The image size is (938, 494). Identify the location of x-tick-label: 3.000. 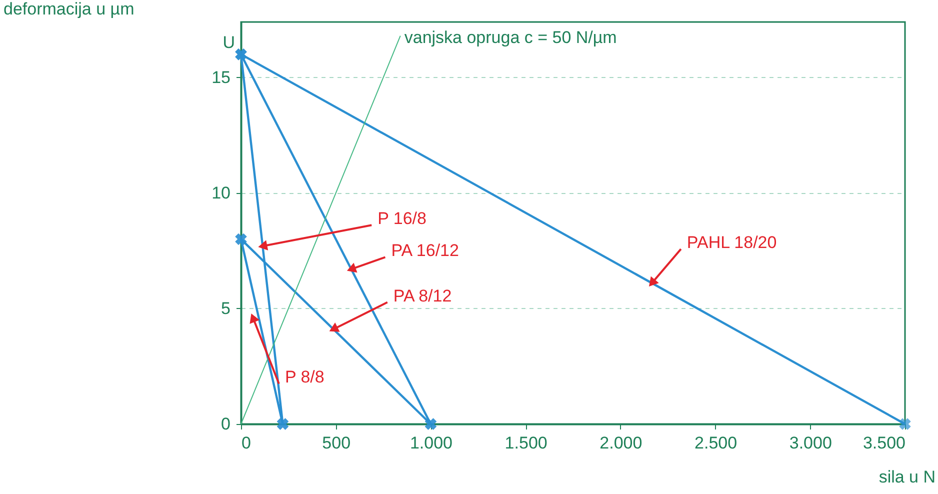
(810, 443).